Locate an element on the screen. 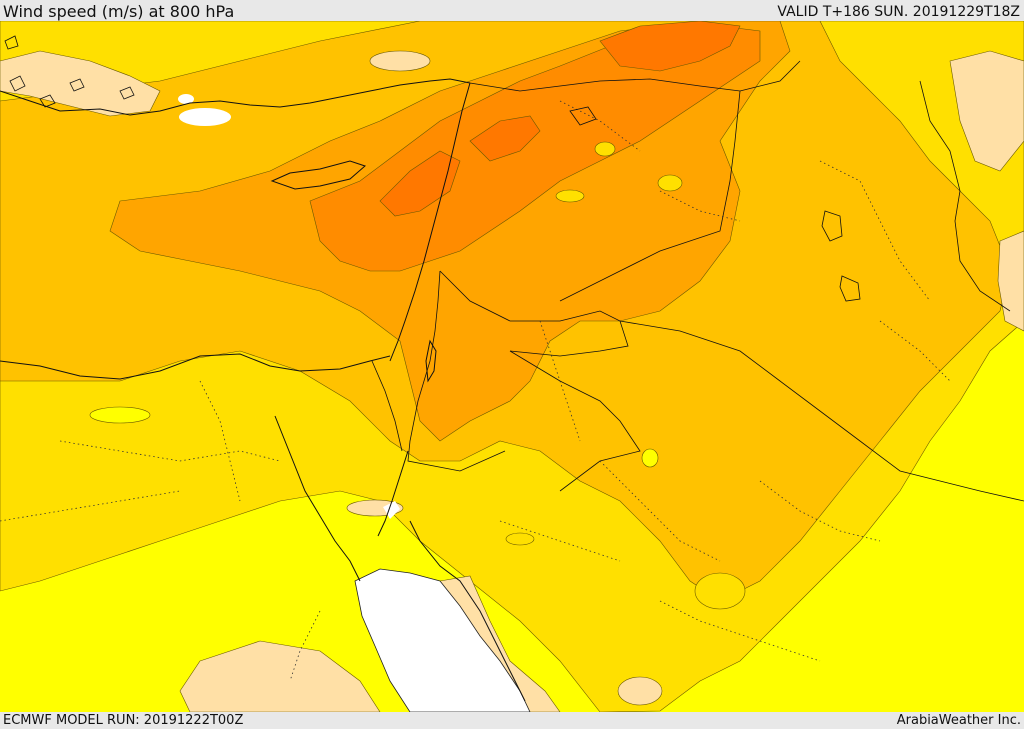 The height and width of the screenshot is (729, 1024). band-1-hole-a is located at coordinates (120, 415).